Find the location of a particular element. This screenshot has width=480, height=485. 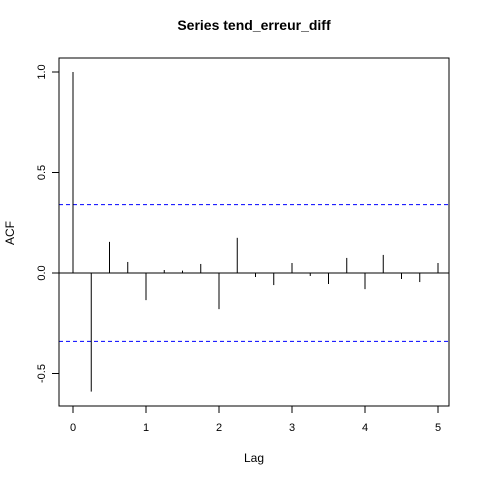

x-tick-label: 0 is located at coordinates (73, 428).